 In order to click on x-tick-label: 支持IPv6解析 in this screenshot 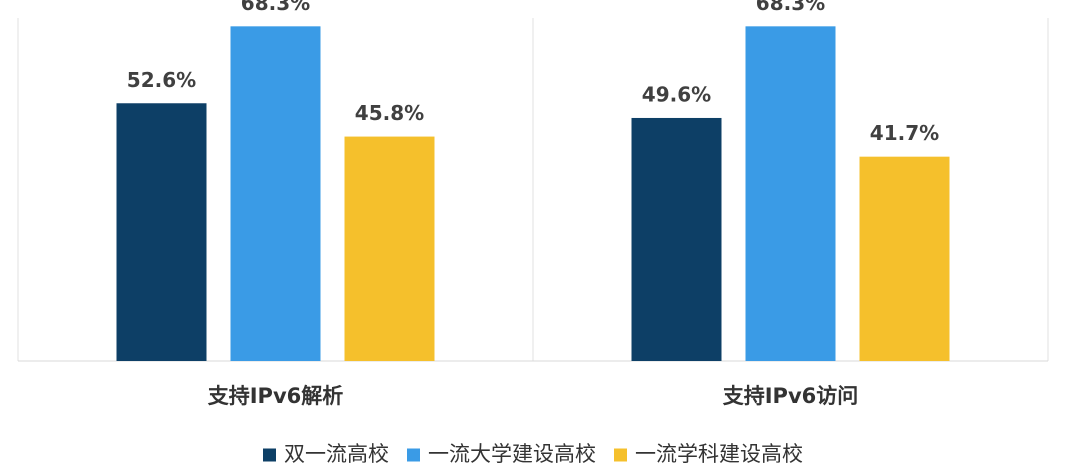, I will do `click(276, 396)`.